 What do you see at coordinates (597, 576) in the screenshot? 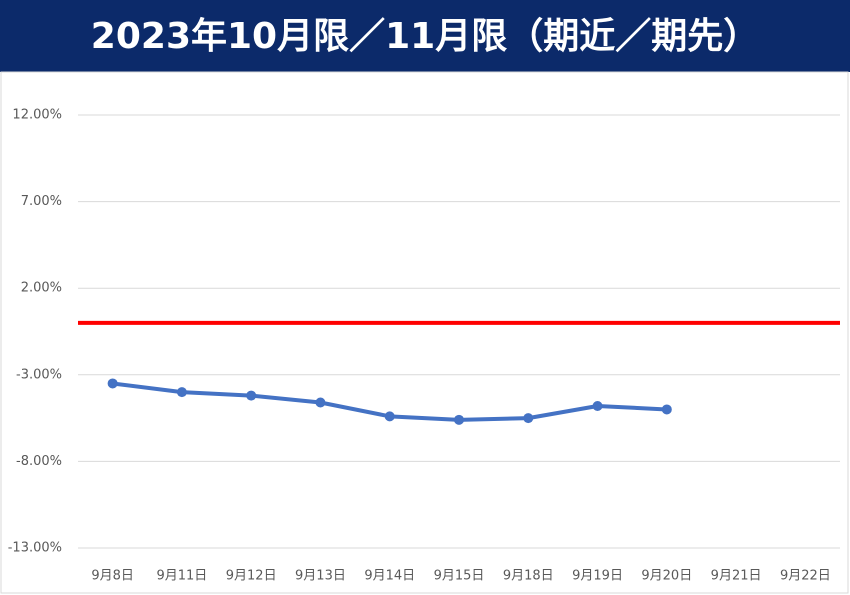
I see `x-tick-label: 9月19日` at bounding box center [597, 576].